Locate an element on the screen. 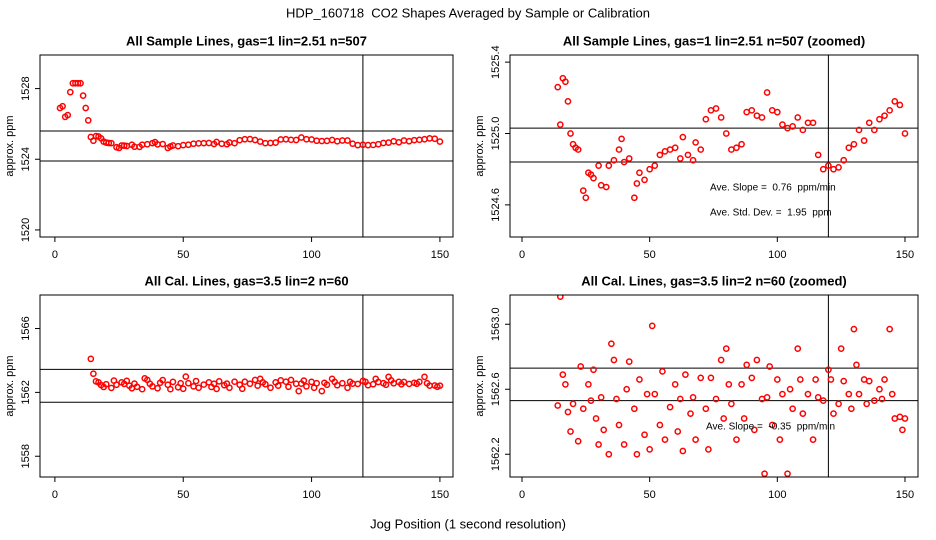 This screenshot has width=936, height=540. plot-frame is located at coordinates (714, 146).